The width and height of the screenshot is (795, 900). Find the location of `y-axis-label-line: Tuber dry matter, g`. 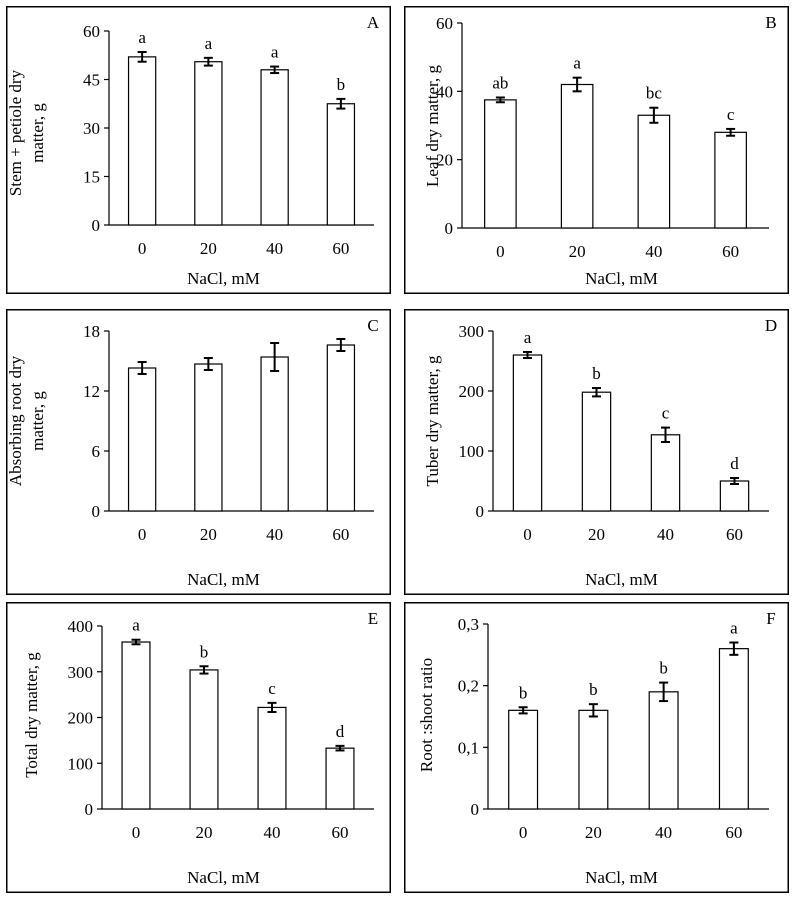

y-axis-label-line: Tuber dry matter, g is located at coordinates (432, 420).